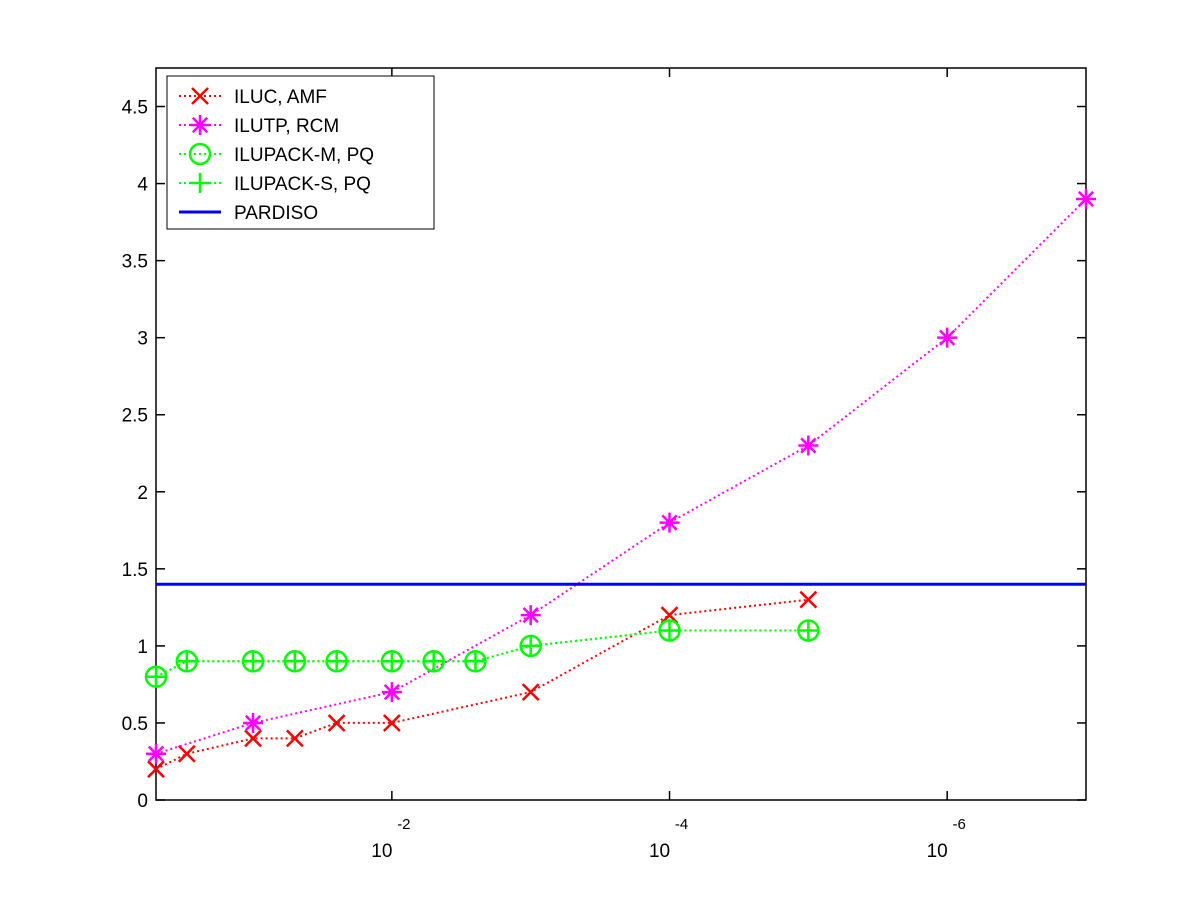 This screenshot has height=900, width=1200. What do you see at coordinates (681, 824) in the screenshot?
I see `x-tick-label-exponent: -4` at bounding box center [681, 824].